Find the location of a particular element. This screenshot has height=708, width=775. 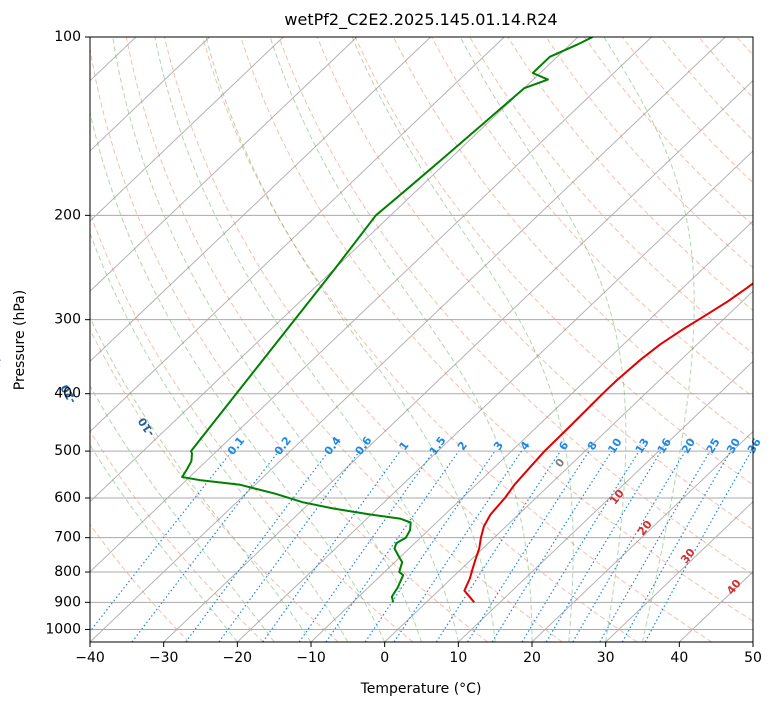

y-tick-label: 100 is located at coordinates (67, 37).